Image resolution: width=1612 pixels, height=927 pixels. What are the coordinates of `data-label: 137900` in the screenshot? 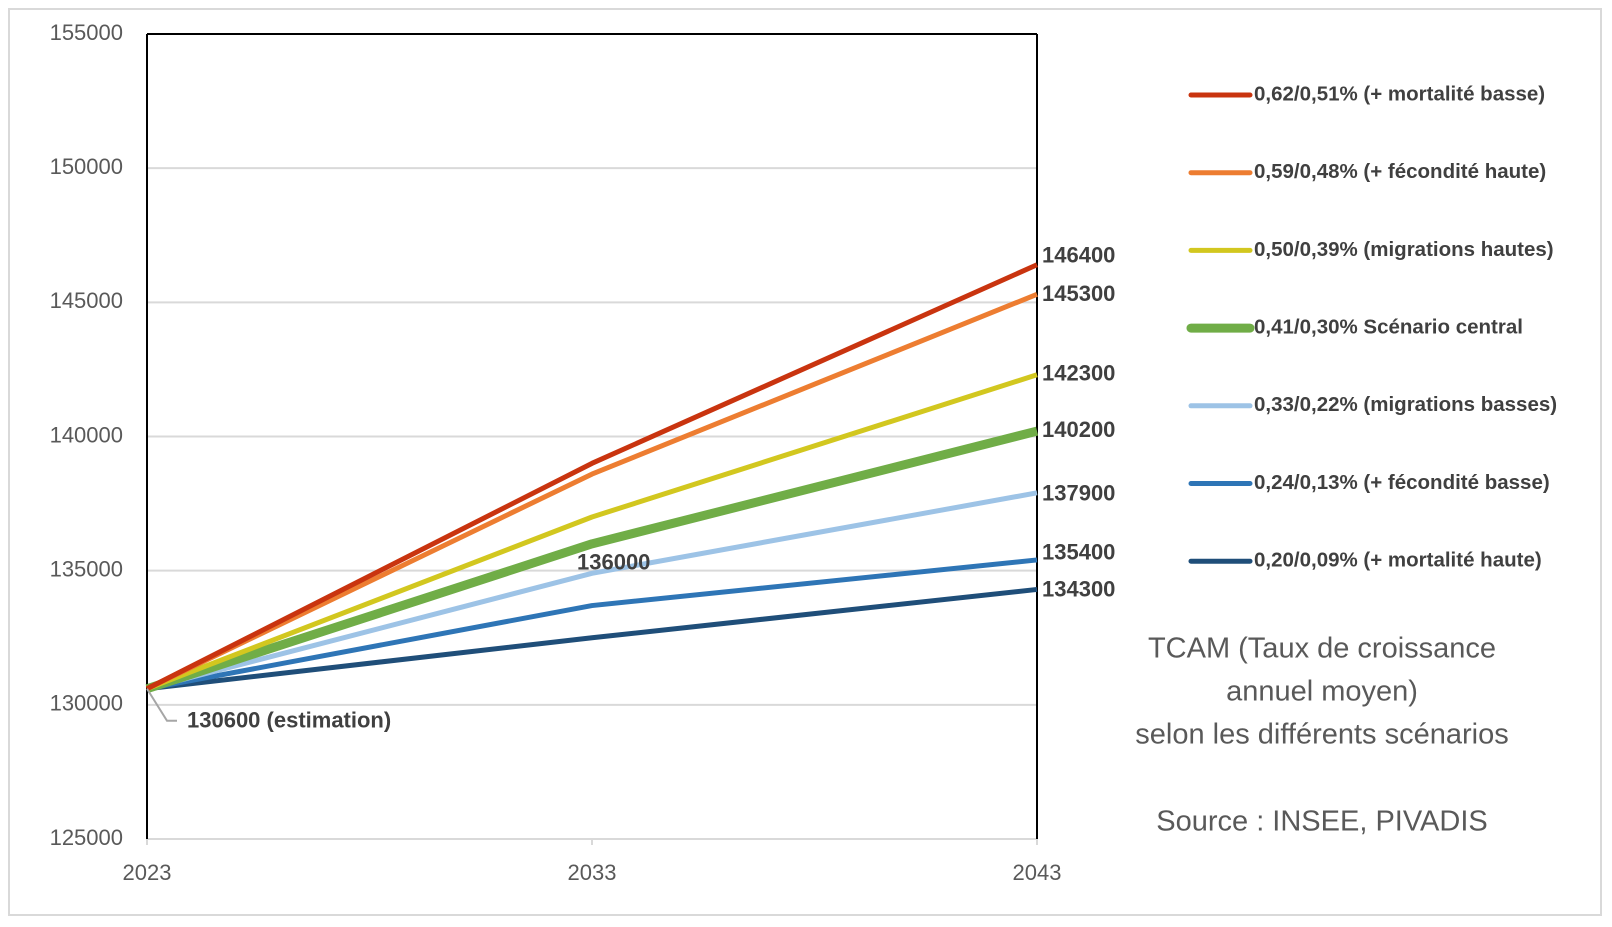 It's located at (1078, 493).